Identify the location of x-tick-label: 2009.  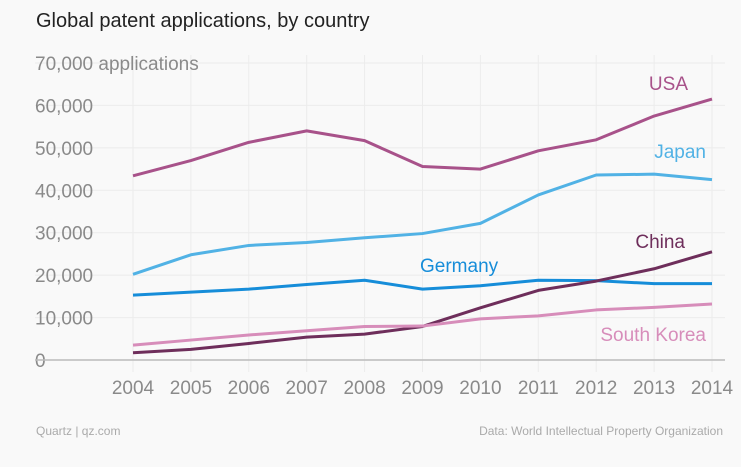
(422, 388).